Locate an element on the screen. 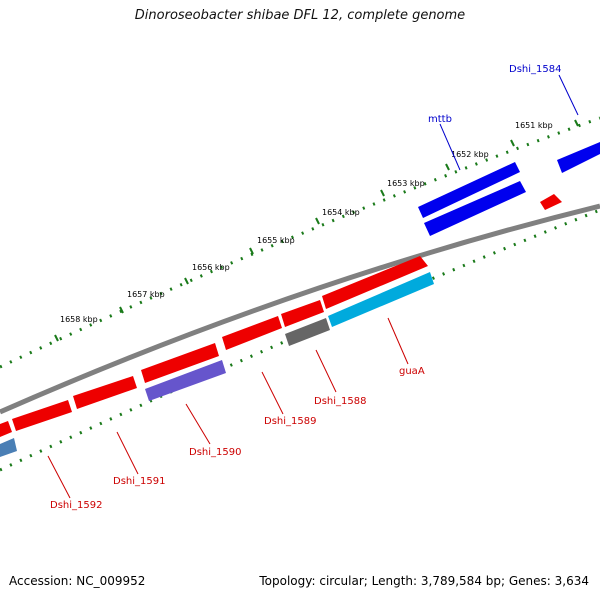 This screenshot has width=600, height=600. gene-label: Dshi_1589 is located at coordinates (290, 421).